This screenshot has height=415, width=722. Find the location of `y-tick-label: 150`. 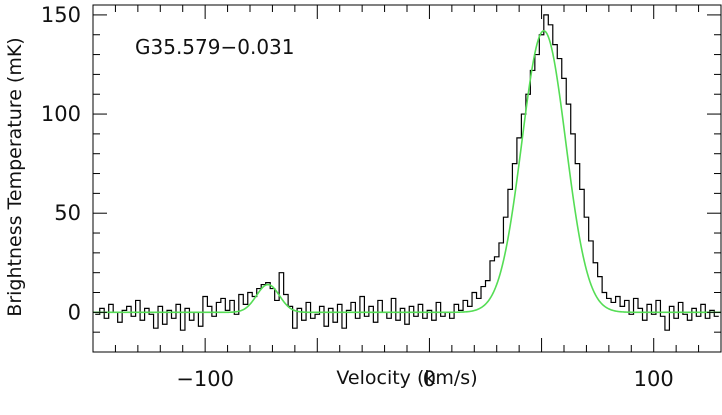

y-tick-label: 150 is located at coordinates (61, 15).